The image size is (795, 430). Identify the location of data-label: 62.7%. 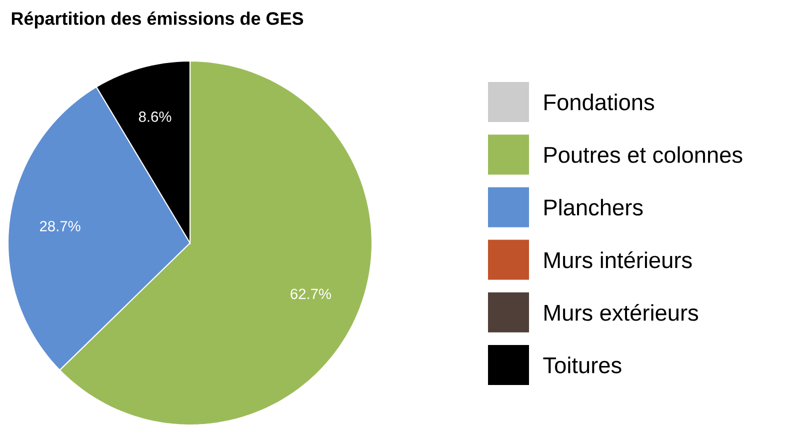
(310, 294).